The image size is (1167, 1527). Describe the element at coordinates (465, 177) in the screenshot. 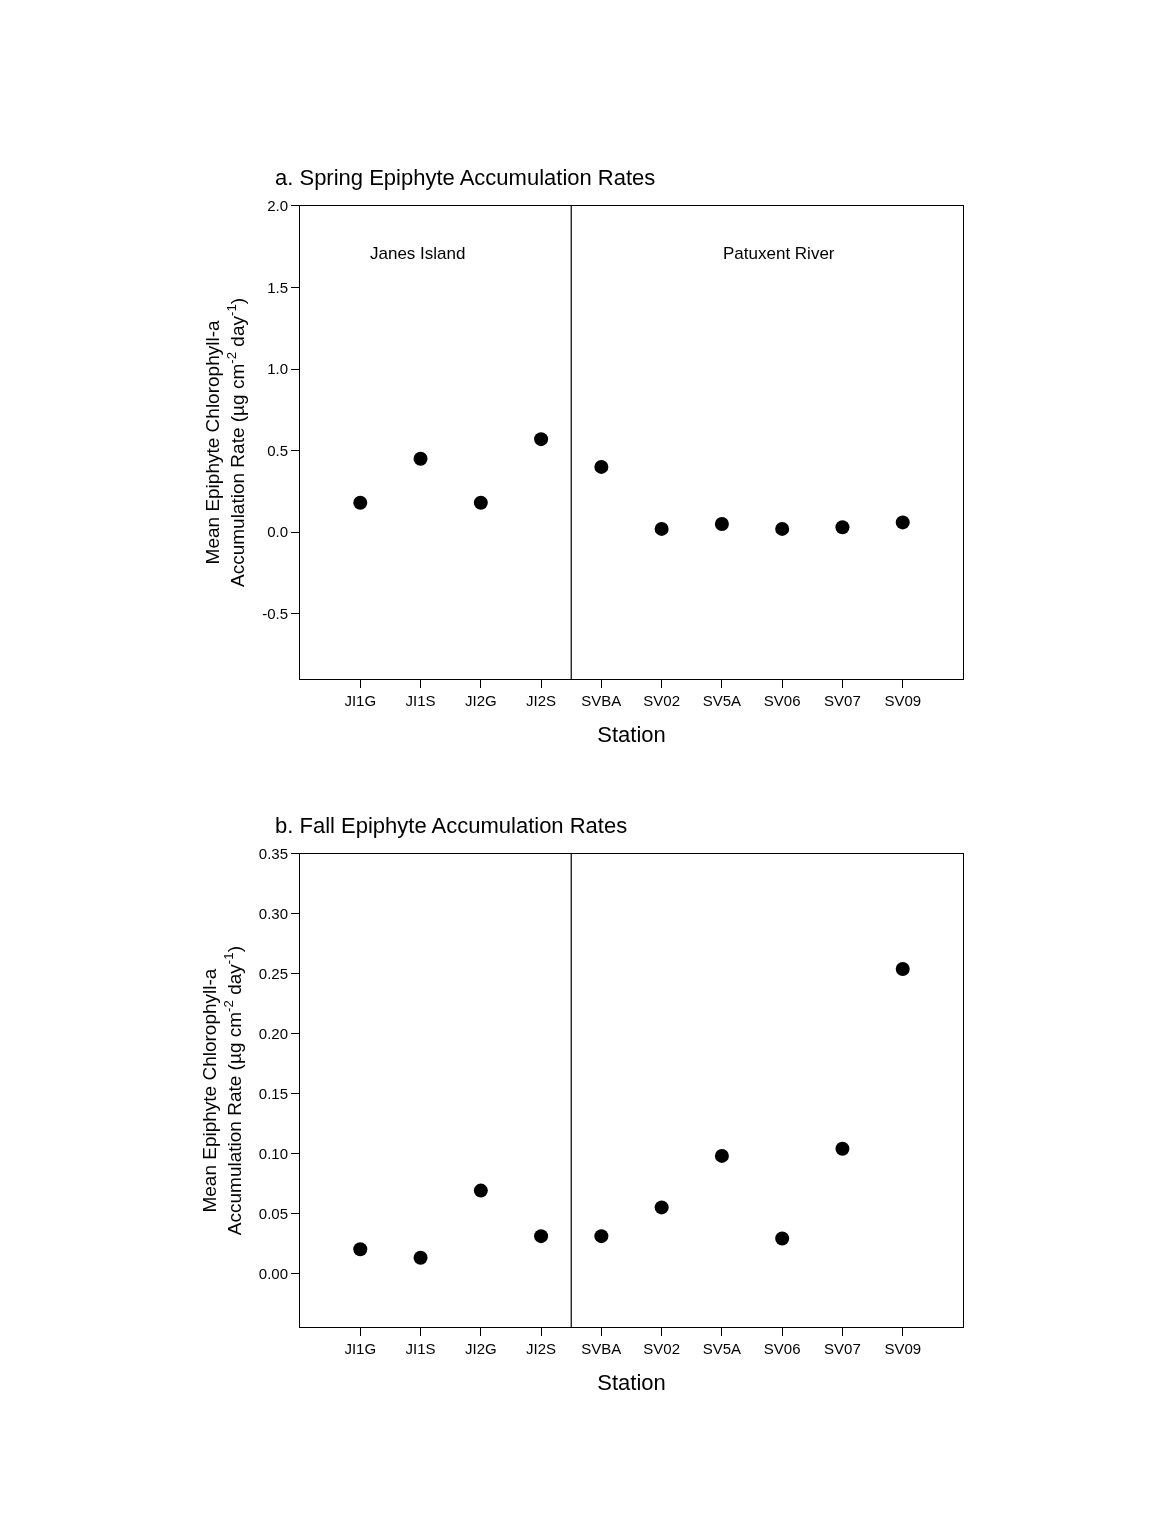

I see `chart-title: a. Spring Epiphyte Accumulation Rates` at that location.